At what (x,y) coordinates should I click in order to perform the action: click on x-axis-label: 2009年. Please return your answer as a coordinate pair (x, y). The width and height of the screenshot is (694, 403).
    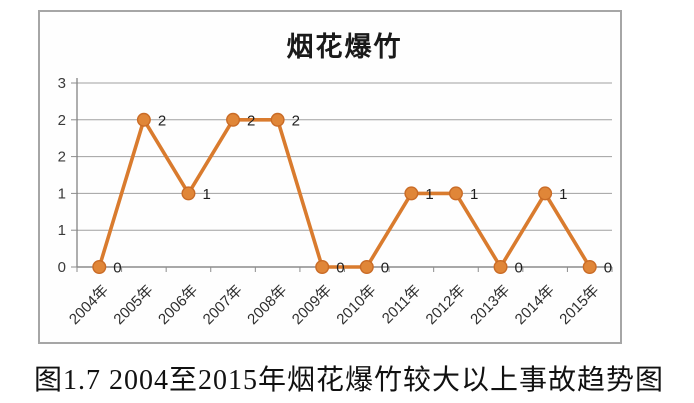
    Looking at the image, I should click on (312, 305).